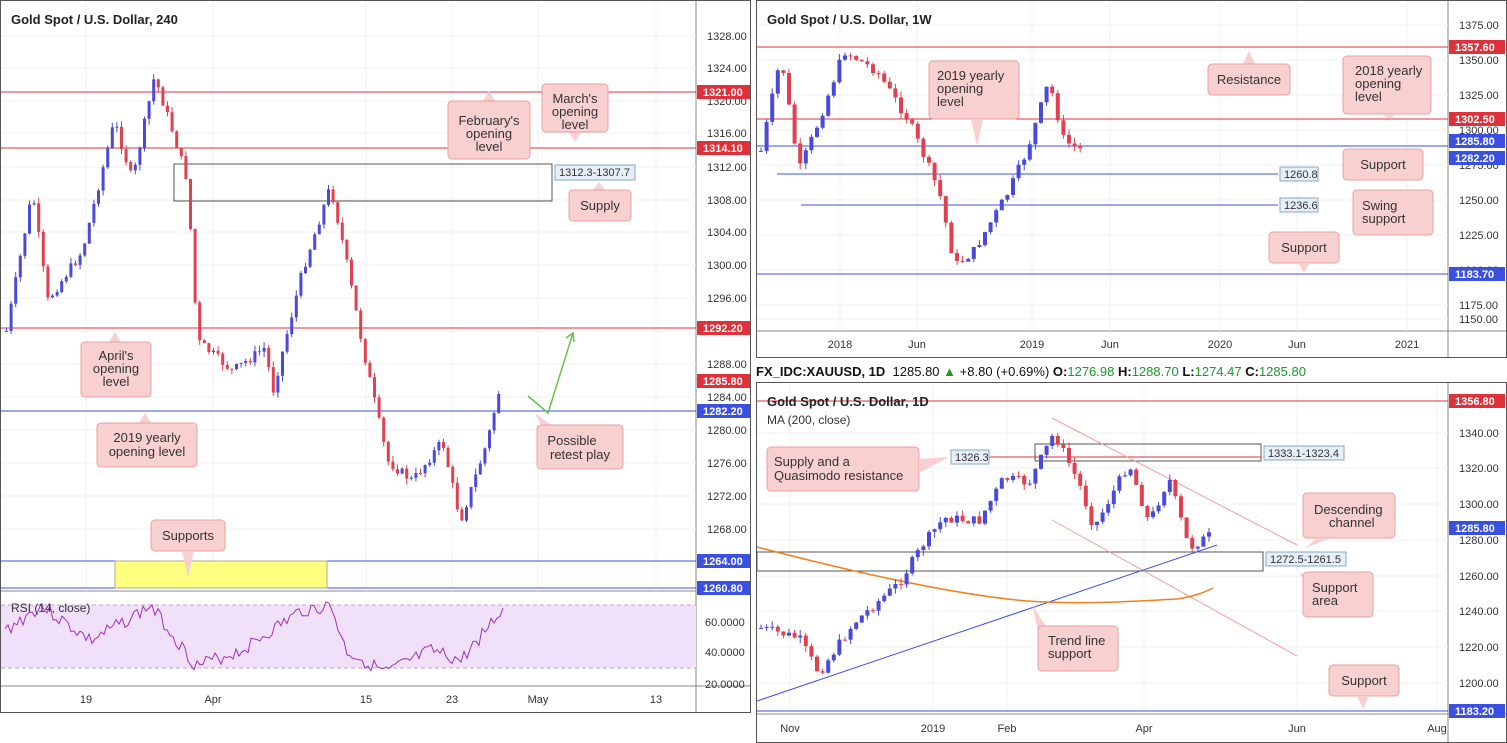  What do you see at coordinates (723, 411) in the screenshot?
I see `h4-price-tag: 1282.20` at bounding box center [723, 411].